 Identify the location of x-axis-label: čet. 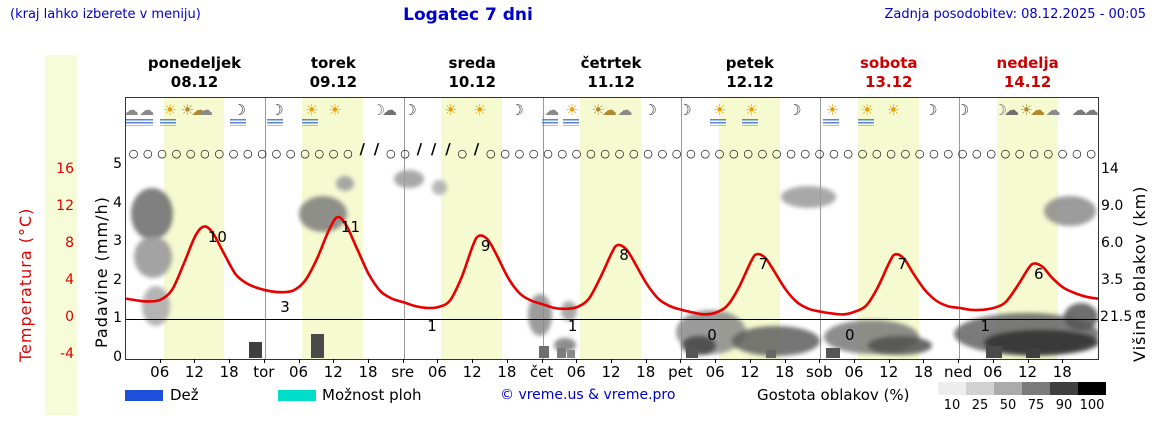
(541, 372).